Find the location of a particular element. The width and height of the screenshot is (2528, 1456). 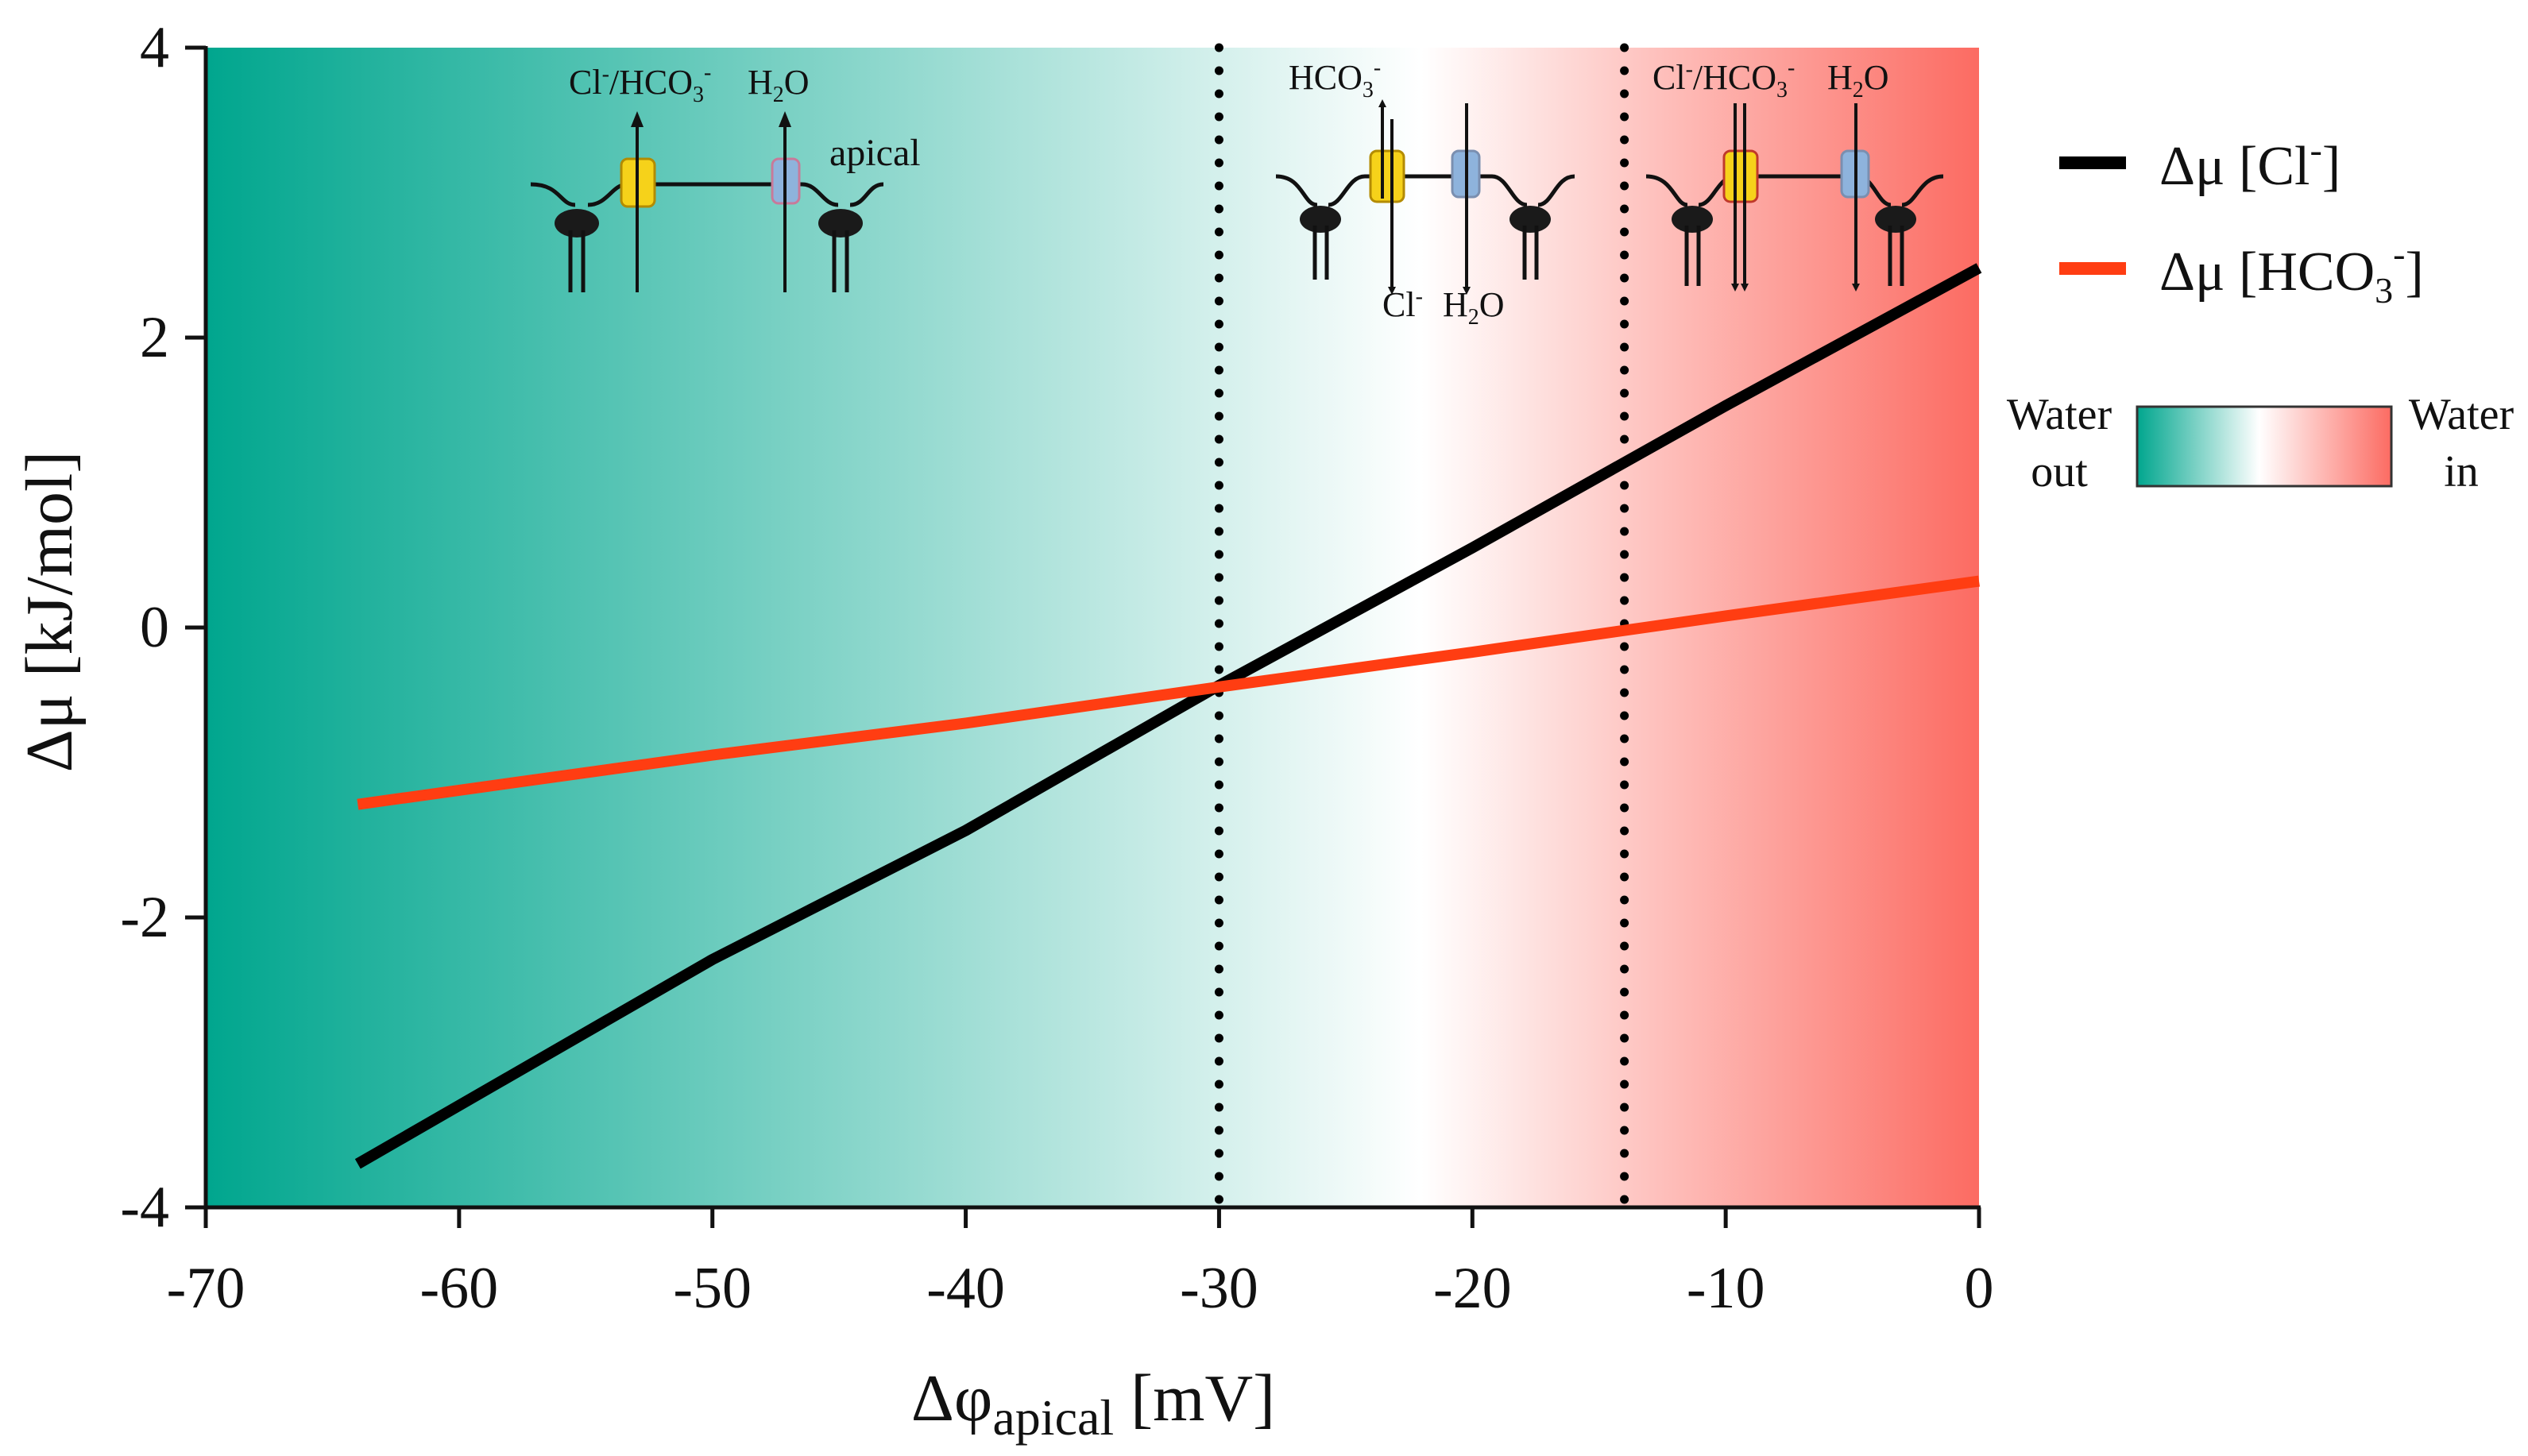

inset-right-pump-right is located at coordinates (1895, 220).